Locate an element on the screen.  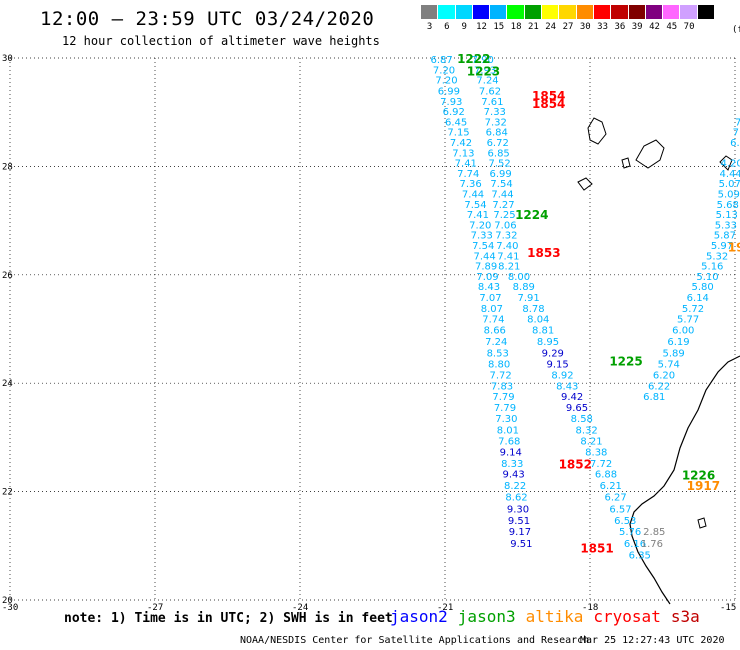
wave-height-label: 7.93 is located at coordinates (485, 70).